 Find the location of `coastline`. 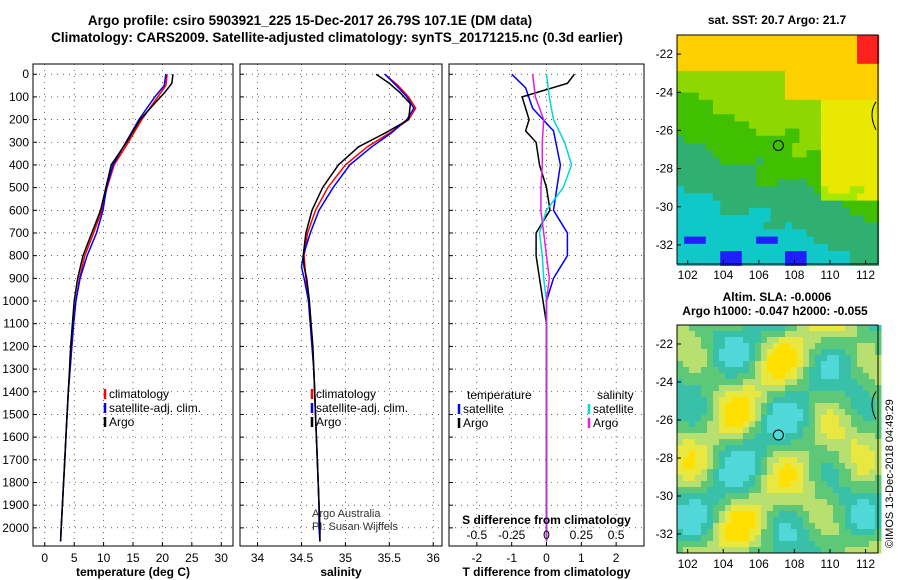

coastline is located at coordinates (874, 405).